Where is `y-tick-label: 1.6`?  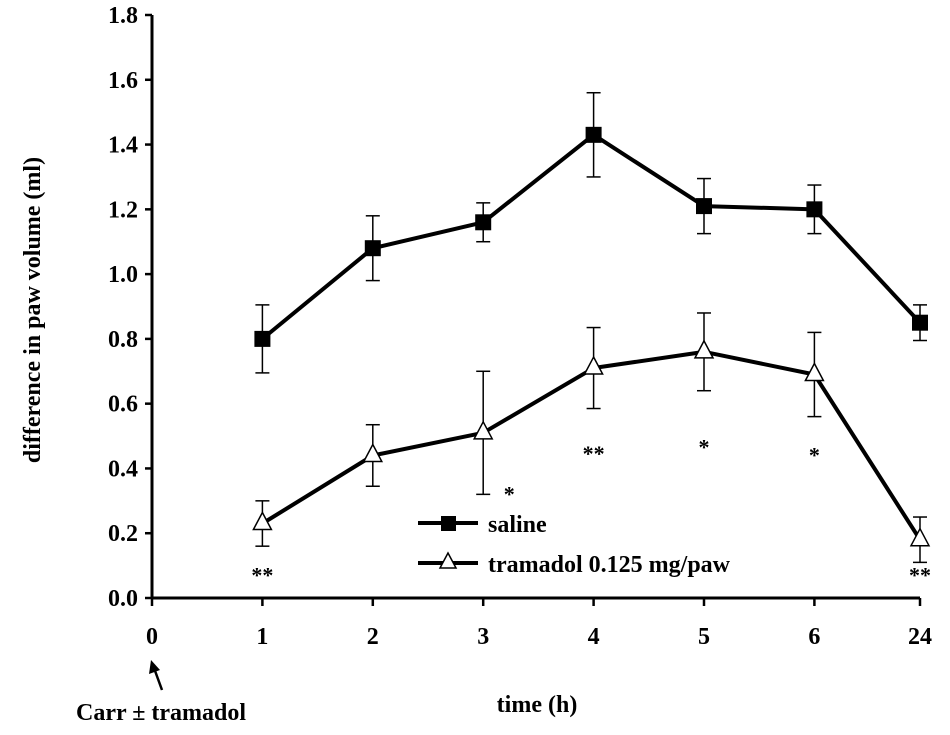 y-tick-label: 1.6 is located at coordinates (123, 81).